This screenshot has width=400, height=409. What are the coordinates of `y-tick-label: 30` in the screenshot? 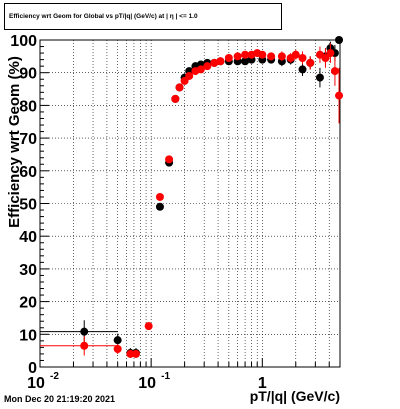 It's located at (28, 270).